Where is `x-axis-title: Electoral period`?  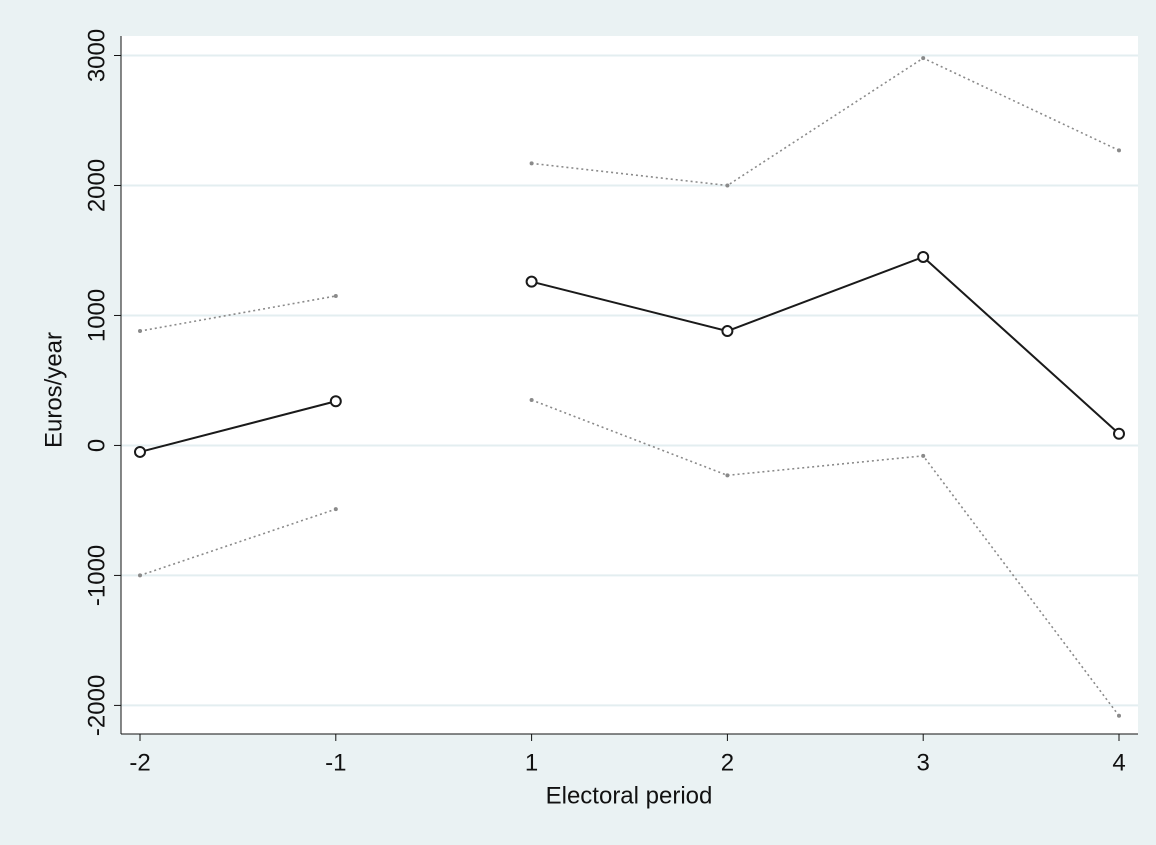 x-axis-title: Electoral period is located at coordinates (629, 795).